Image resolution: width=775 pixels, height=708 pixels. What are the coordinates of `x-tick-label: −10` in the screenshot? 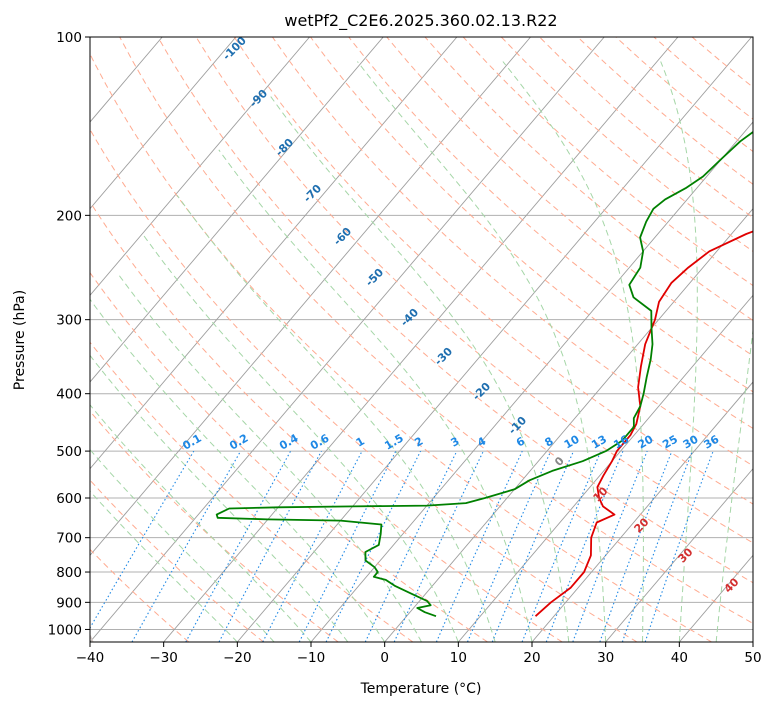 It's located at (311, 658).